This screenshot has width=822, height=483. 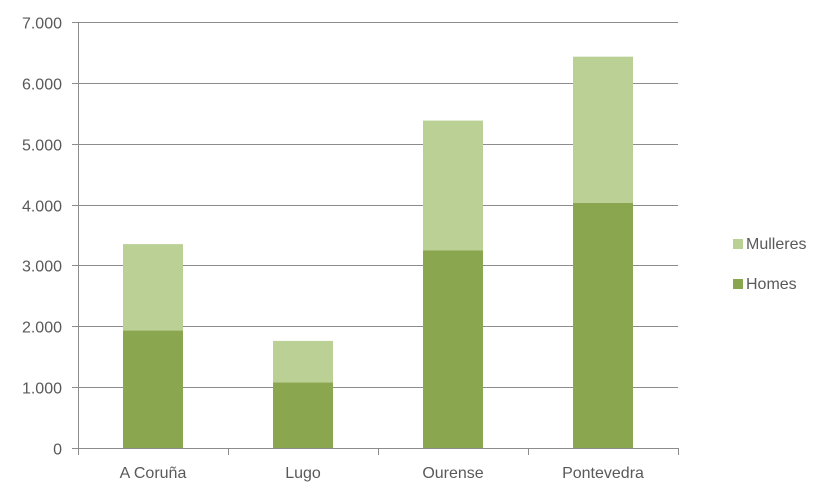 I want to click on legend-label-homes: Homes, so click(x=771, y=284).